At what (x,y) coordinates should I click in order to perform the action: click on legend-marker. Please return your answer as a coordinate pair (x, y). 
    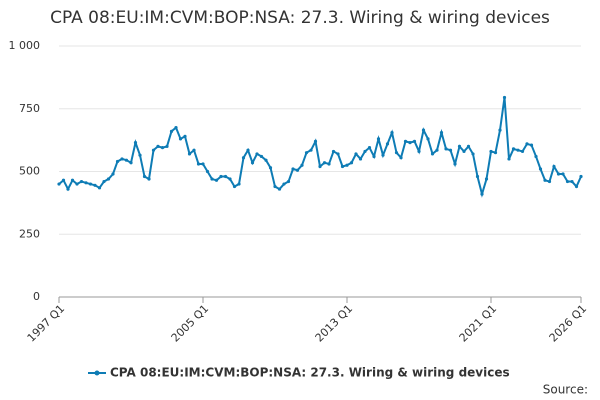
    Looking at the image, I should click on (97, 373).